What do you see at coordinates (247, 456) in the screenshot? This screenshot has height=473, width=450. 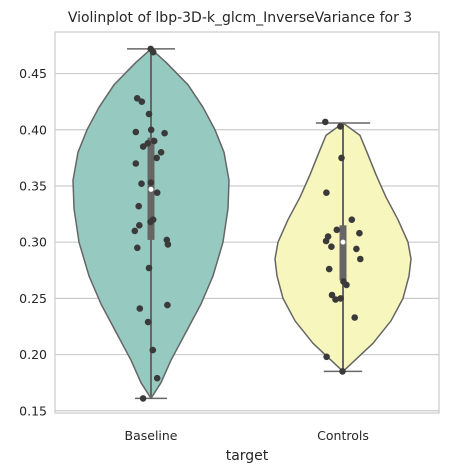 I see `x-axis-label: target` at bounding box center [247, 456].